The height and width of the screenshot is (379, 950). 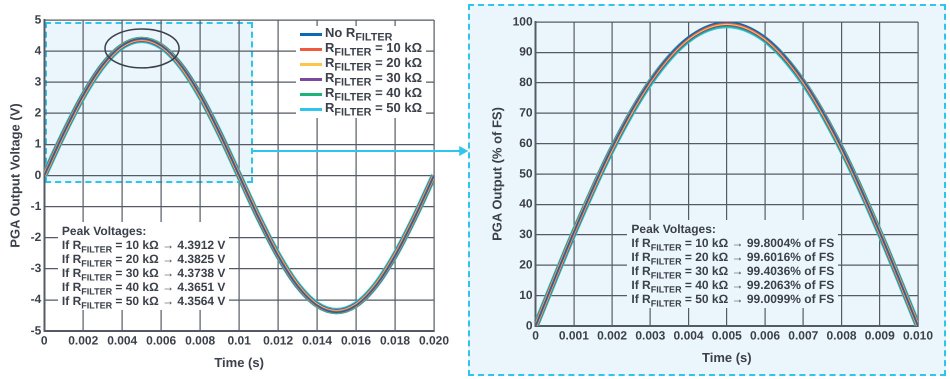 What do you see at coordinates (36, 299) in the screenshot?
I see `y-tick-label: -4` at bounding box center [36, 299].